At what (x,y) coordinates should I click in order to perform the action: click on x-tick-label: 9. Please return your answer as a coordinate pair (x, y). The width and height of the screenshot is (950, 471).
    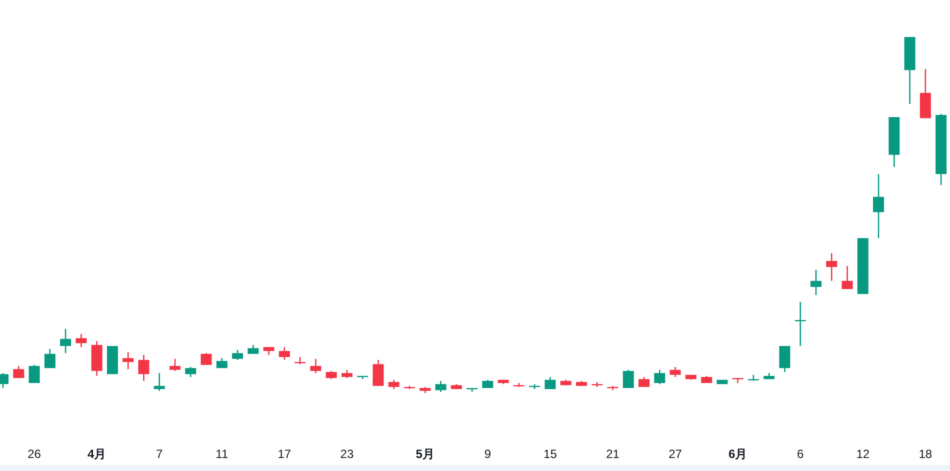
    Looking at the image, I should click on (488, 454).